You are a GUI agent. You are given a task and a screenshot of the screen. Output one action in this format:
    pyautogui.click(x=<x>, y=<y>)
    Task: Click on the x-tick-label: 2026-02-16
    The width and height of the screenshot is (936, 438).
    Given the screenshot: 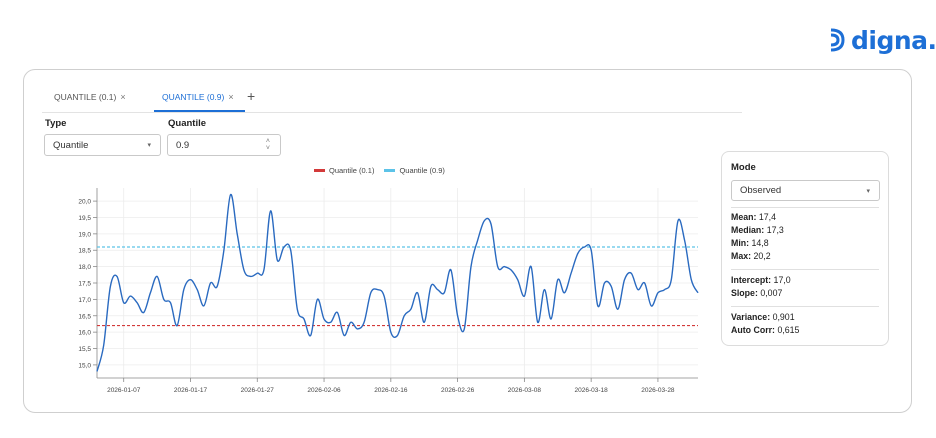 What is the action you would take?
    pyautogui.click(x=391, y=390)
    